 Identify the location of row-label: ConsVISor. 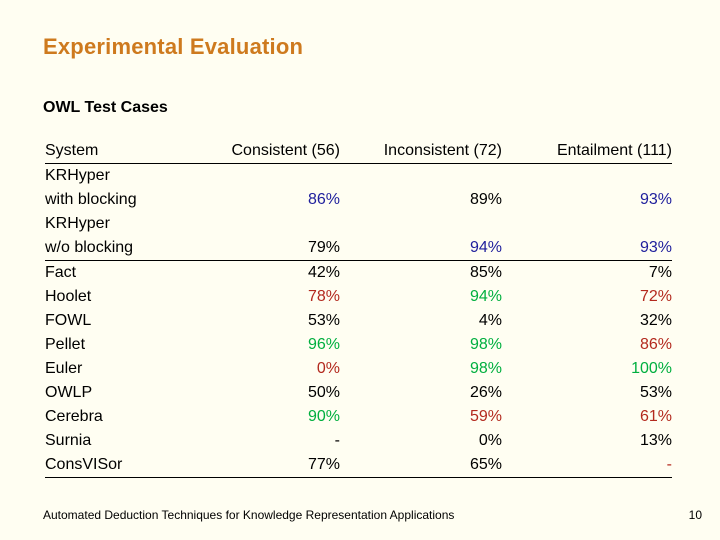
(84, 464).